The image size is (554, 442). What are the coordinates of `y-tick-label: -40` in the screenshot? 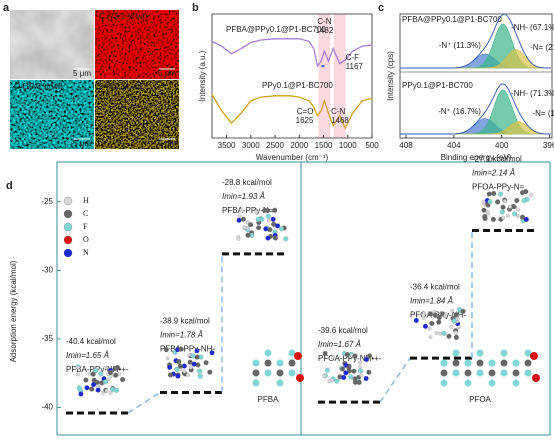 It's located at (47, 407).